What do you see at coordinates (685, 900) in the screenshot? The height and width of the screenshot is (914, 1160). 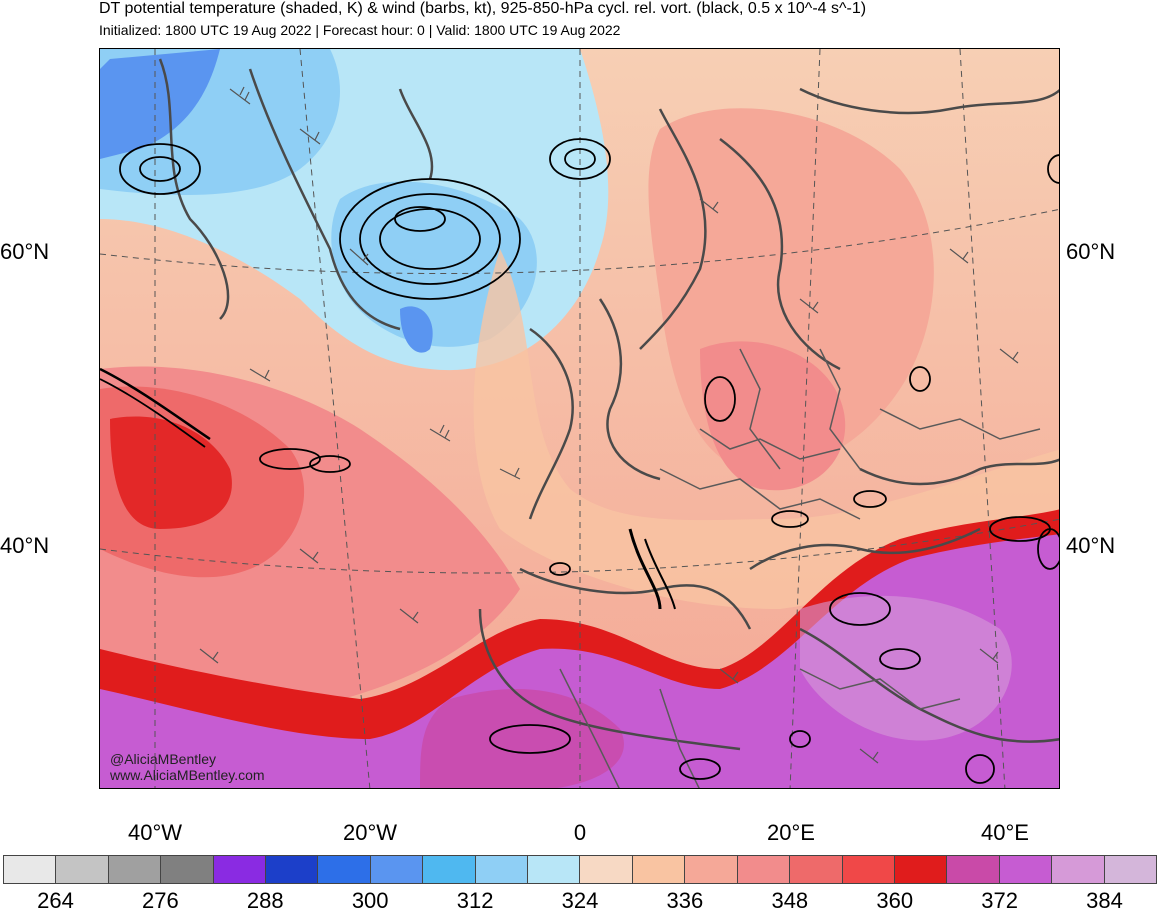 I see `colorbar-tick-label: 336` at bounding box center [685, 900].